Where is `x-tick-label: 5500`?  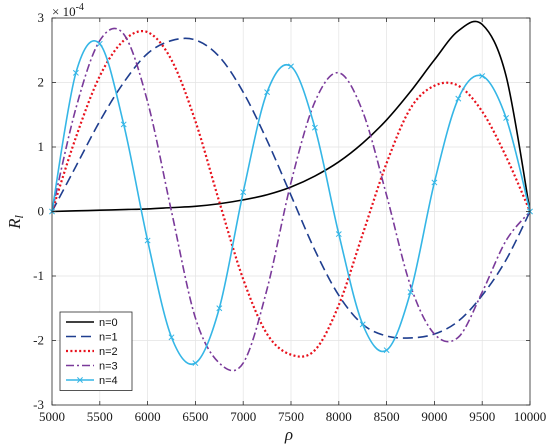
x-tick-label: 5500 is located at coordinates (100, 416).